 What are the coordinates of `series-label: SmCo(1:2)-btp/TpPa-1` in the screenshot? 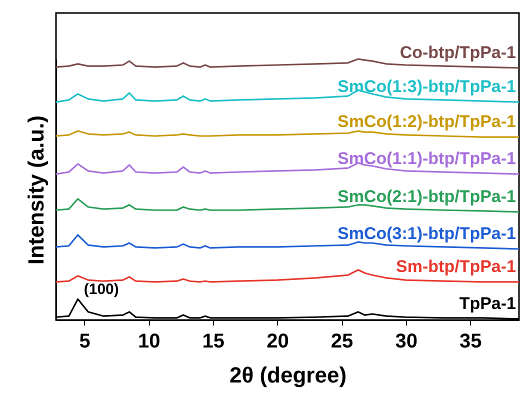 It's located at (427, 122).